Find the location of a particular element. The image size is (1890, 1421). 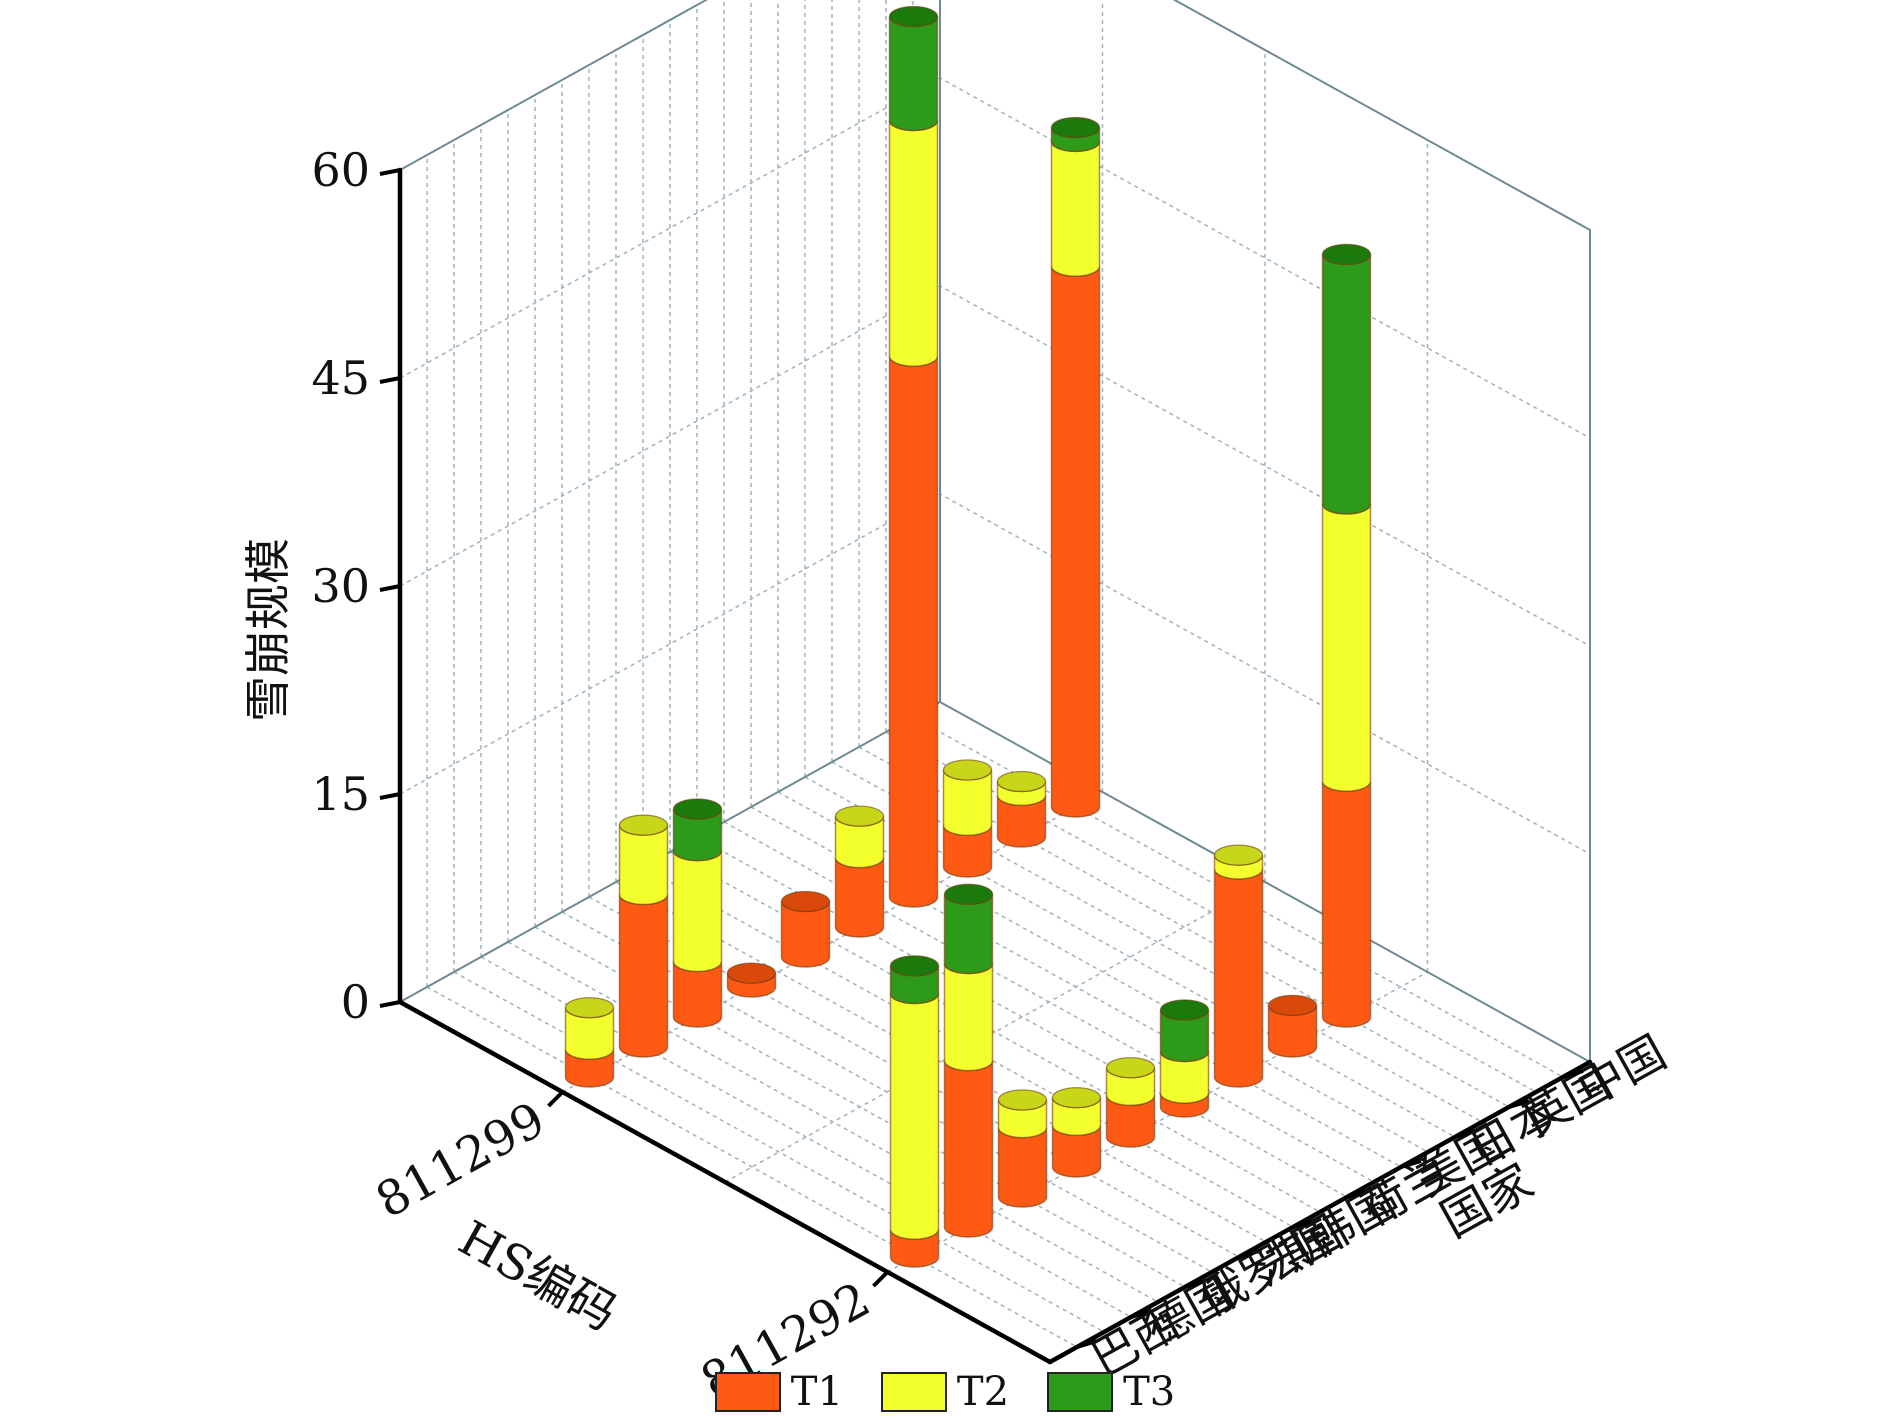

bar-811292-18-seg-T3 is located at coordinates (1346, 384).